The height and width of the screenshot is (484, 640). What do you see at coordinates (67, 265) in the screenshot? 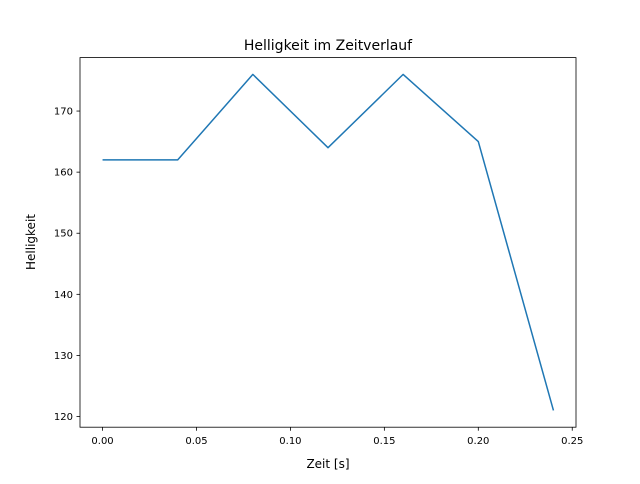
I see `y-axis: 120 130 140 150 160 170` at bounding box center [67, 265].